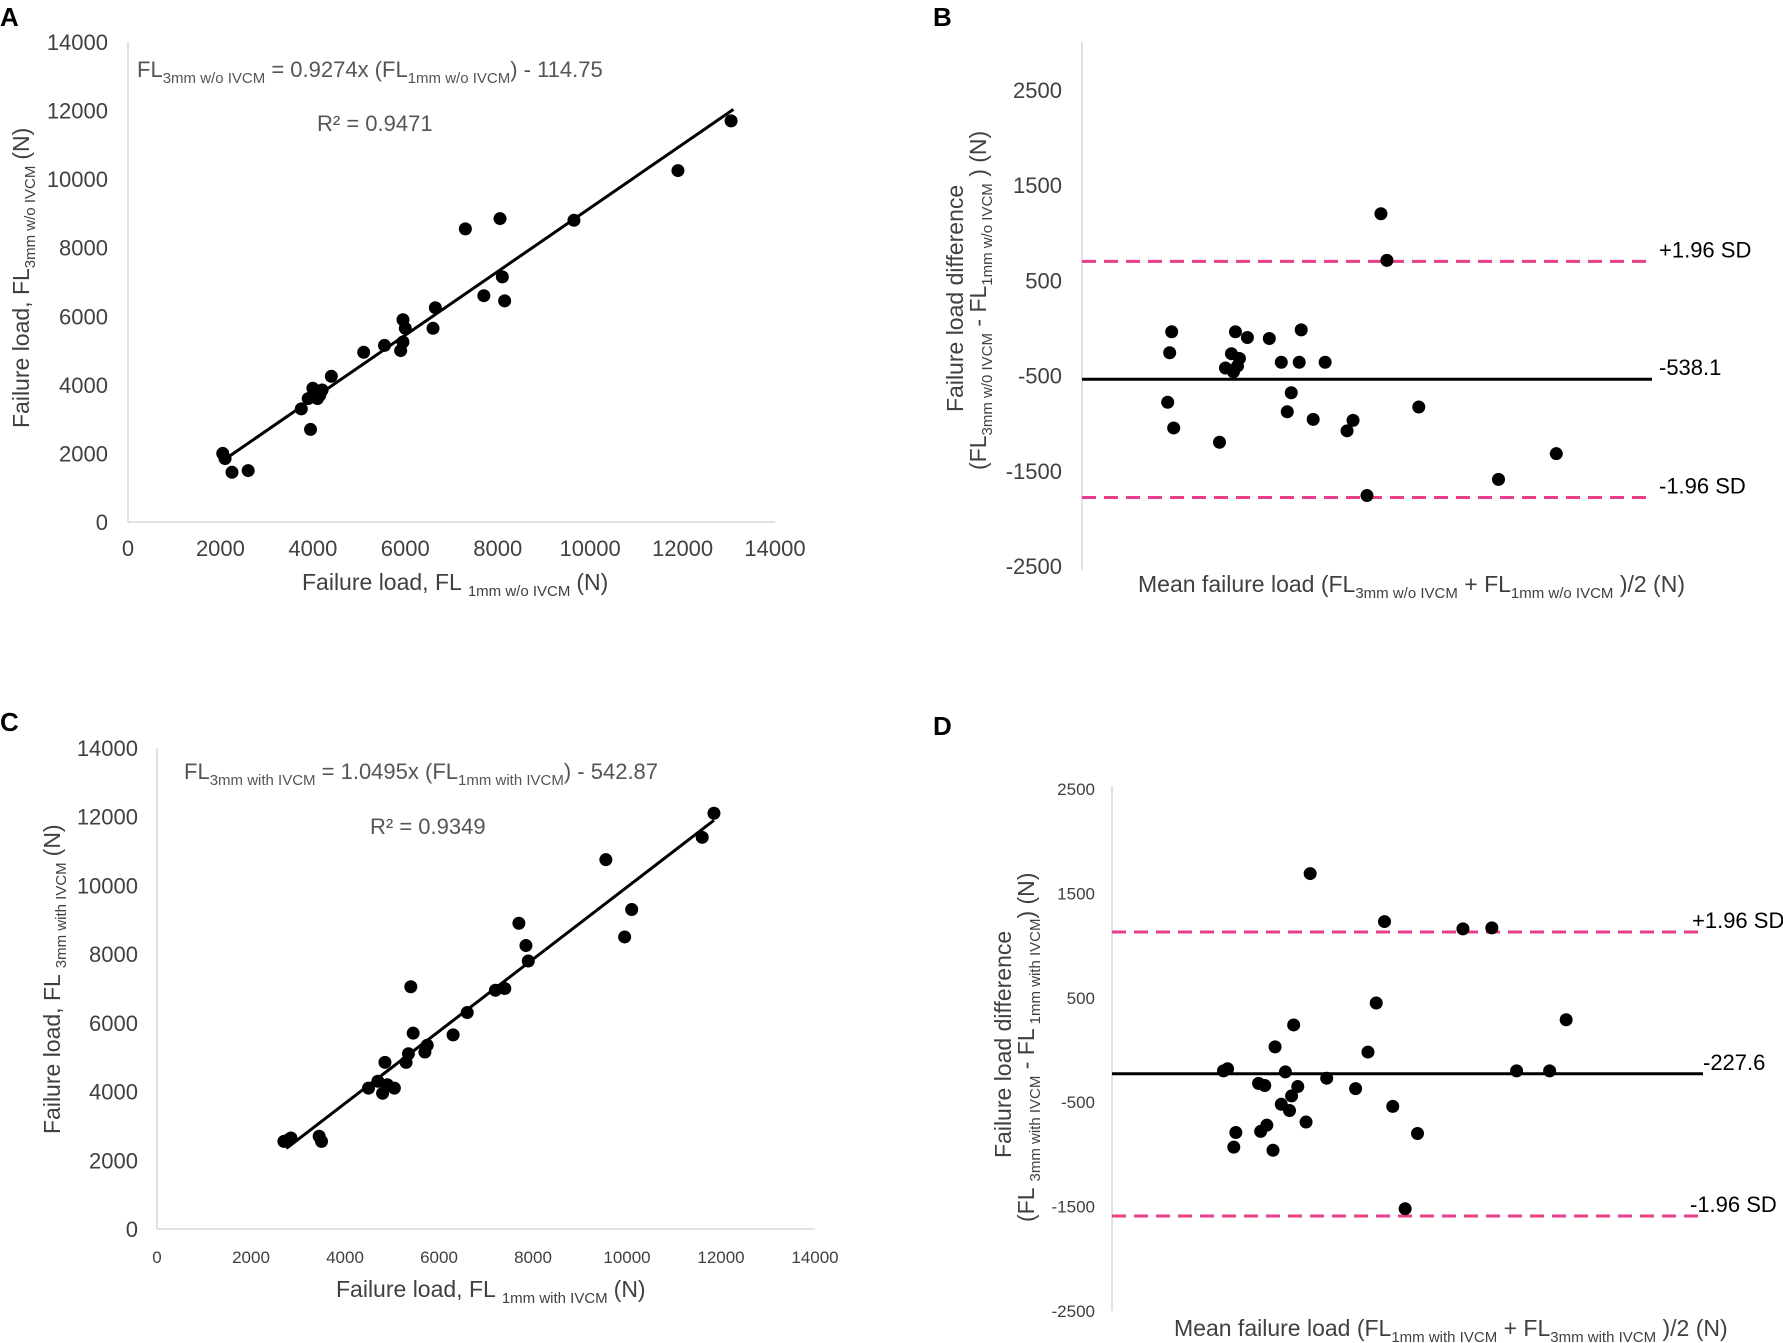 The image size is (1783, 1343). What do you see at coordinates (1073, 1207) in the screenshot?
I see `y-tick-label: -1500` at bounding box center [1073, 1207].